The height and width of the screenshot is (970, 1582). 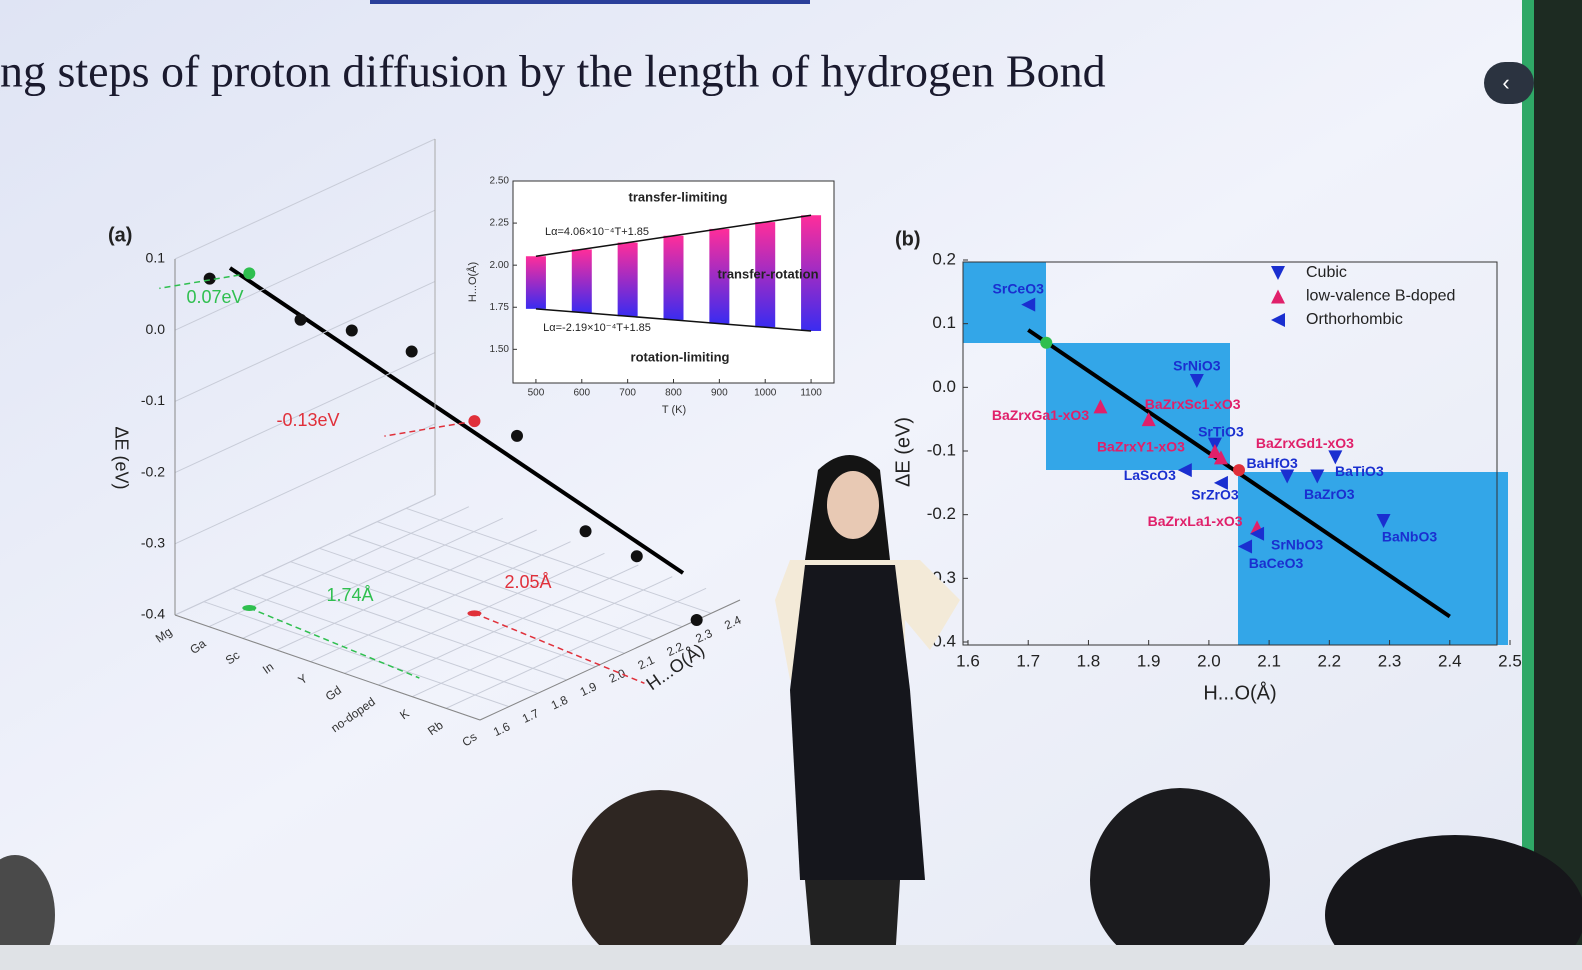 What do you see at coordinates (1209, 660) in the screenshot?
I see `x-tick-label: 2.0` at bounding box center [1209, 660].